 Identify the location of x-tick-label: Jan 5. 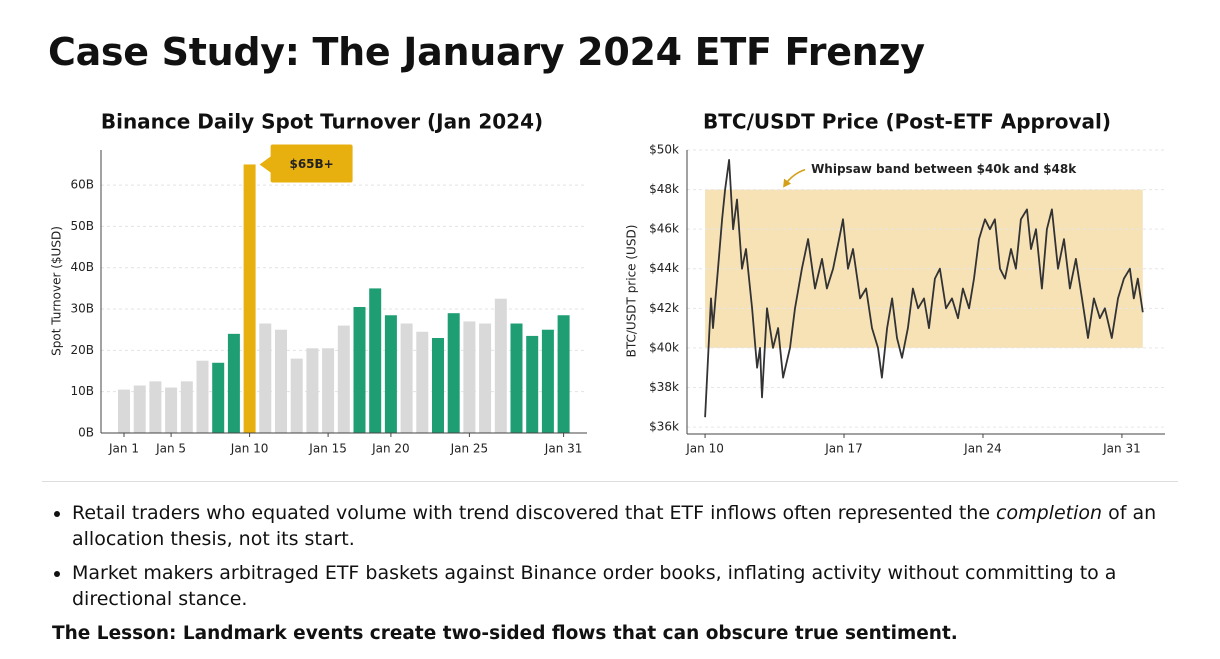
(170, 449).